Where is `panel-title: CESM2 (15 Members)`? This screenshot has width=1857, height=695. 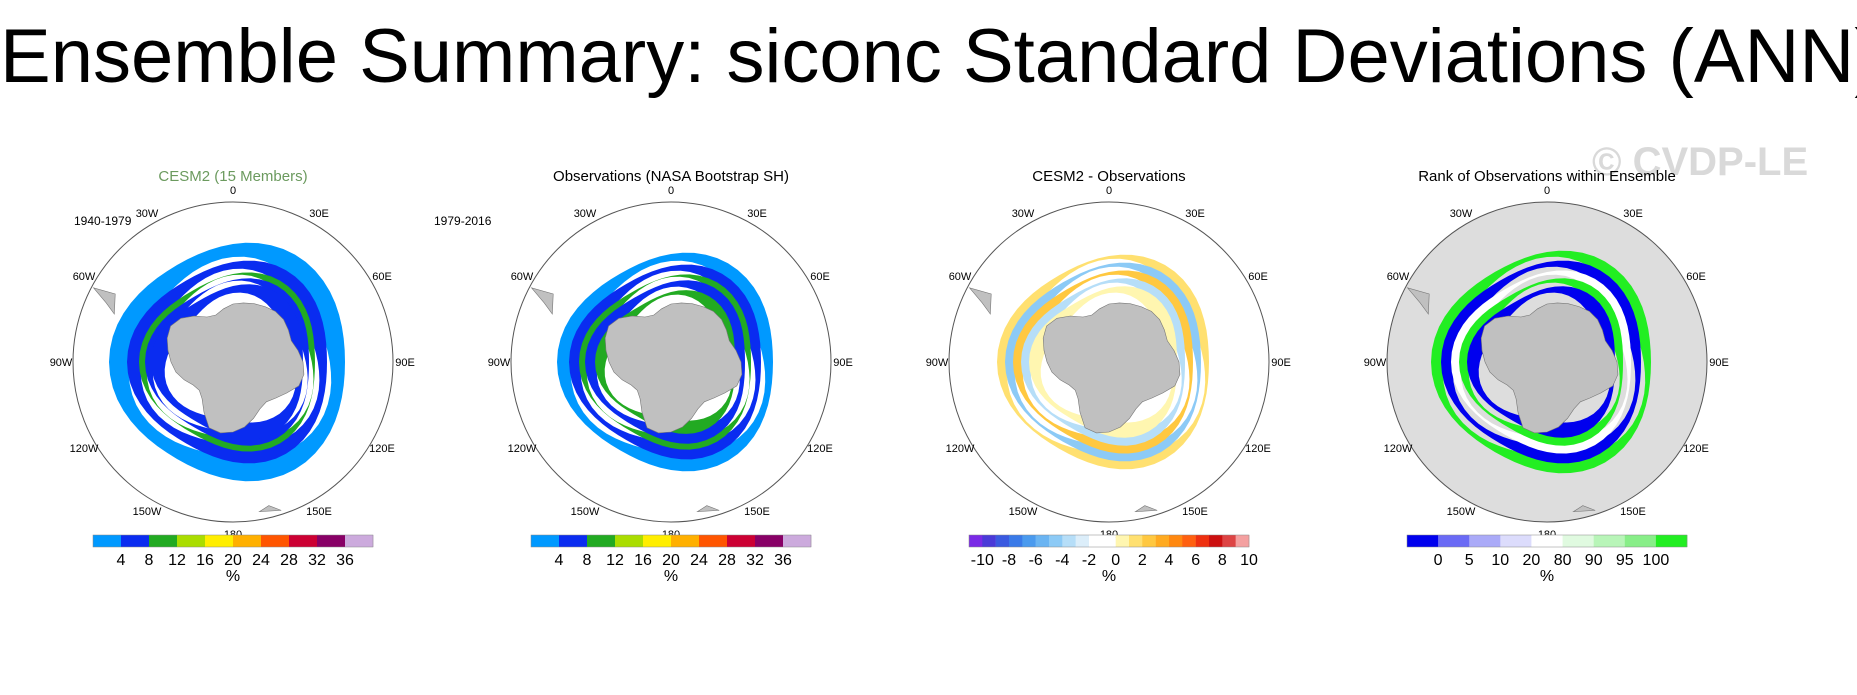 panel-title: CESM2 (15 Members) is located at coordinates (233, 176).